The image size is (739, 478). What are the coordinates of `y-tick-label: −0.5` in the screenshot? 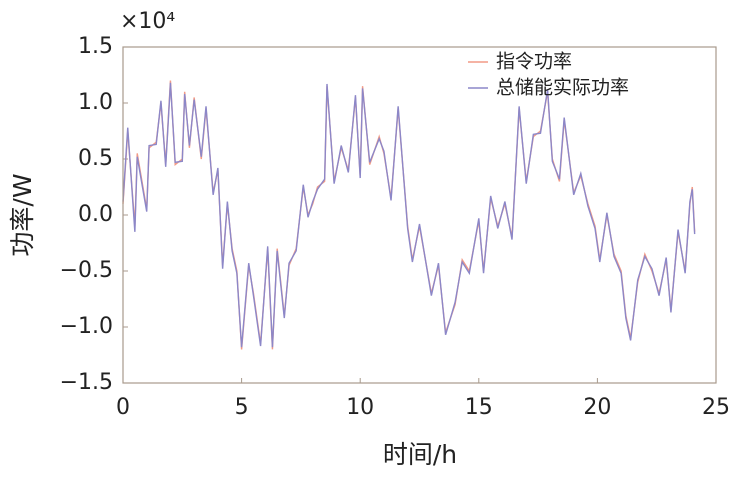 It's located at (86, 270).